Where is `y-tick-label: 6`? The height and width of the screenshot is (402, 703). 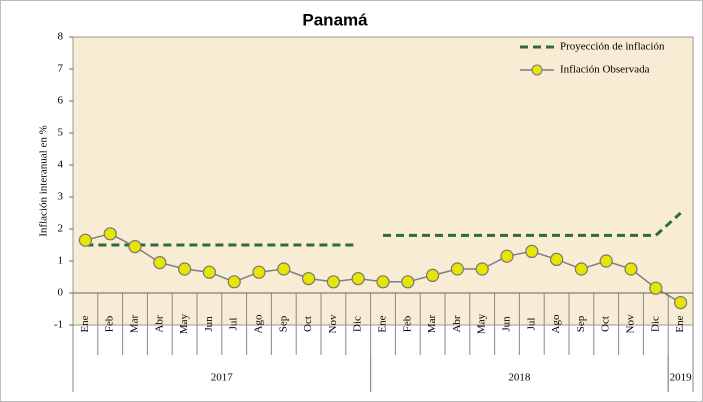 y-tick-label: 6 is located at coordinates (61, 101).